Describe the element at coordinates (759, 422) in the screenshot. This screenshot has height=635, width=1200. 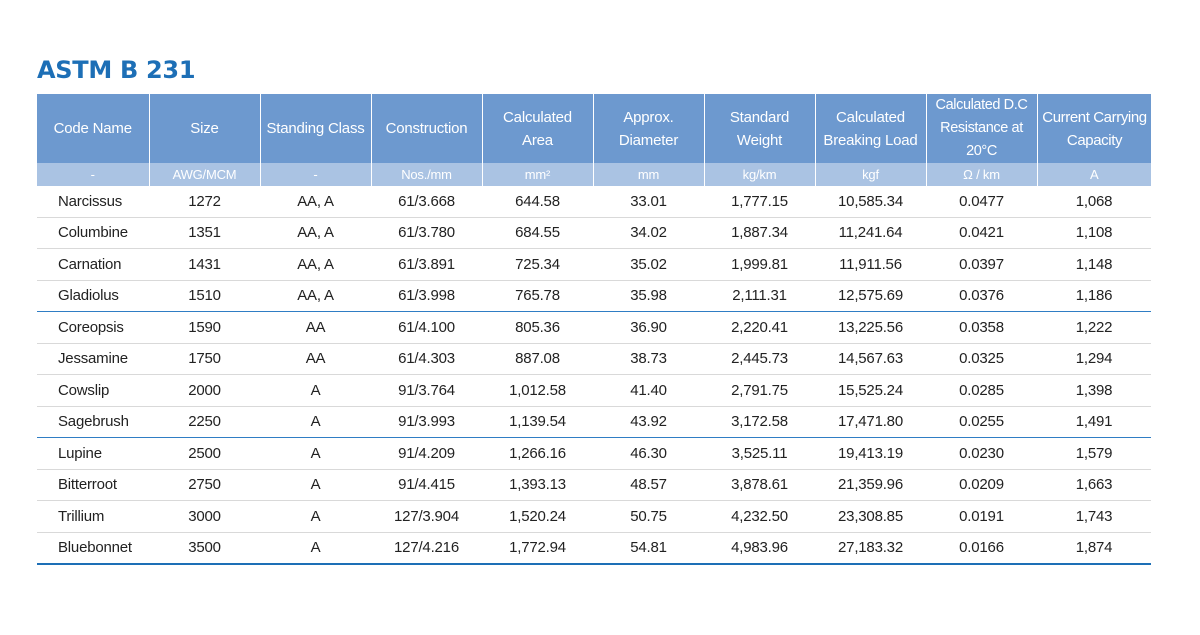
I see `table-cell: 3,172.58` at that location.